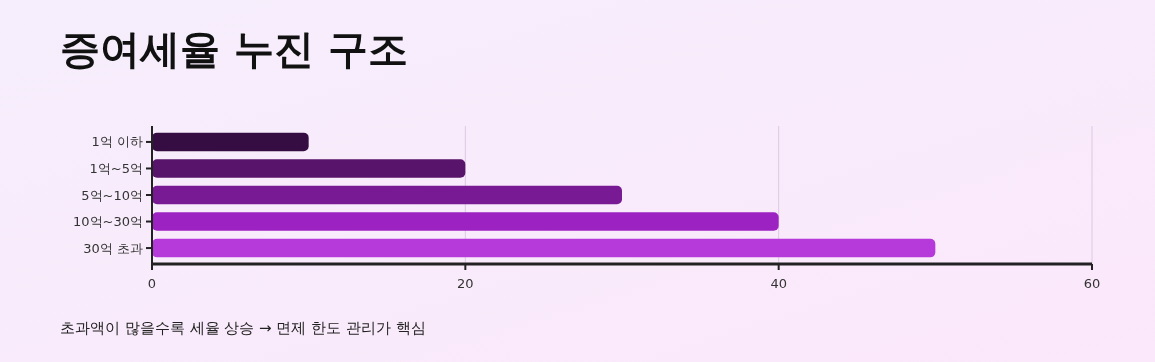  I want to click on x-tick-label: 0, so click(152, 283).